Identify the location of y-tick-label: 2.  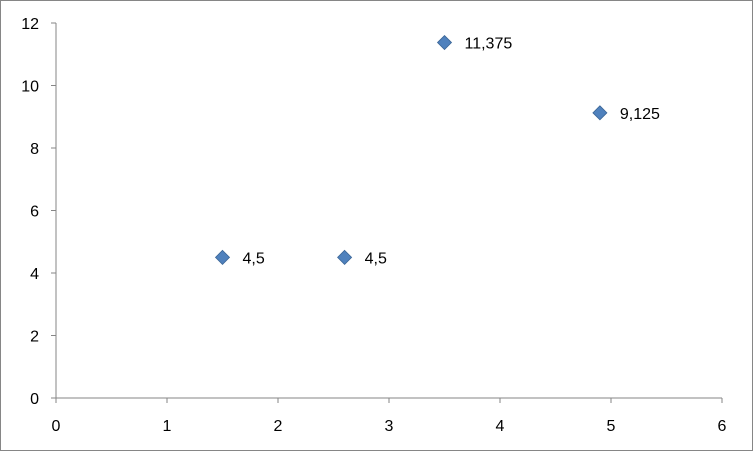
(34, 337).